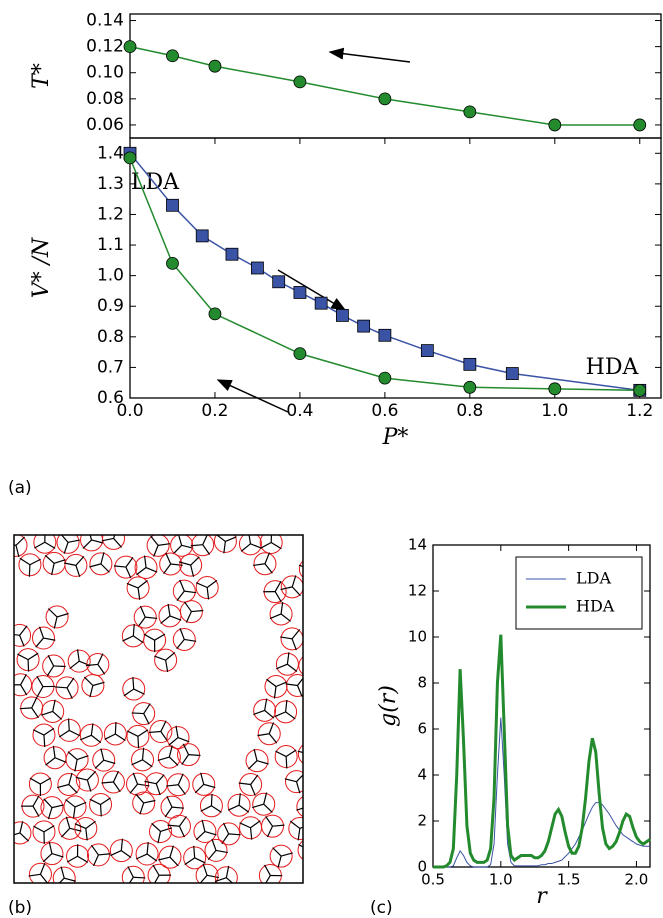 Image resolution: width=663 pixels, height=918 pixels. What do you see at coordinates (554, 411) in the screenshot?
I see `x-tick-label: 1.0` at bounding box center [554, 411].